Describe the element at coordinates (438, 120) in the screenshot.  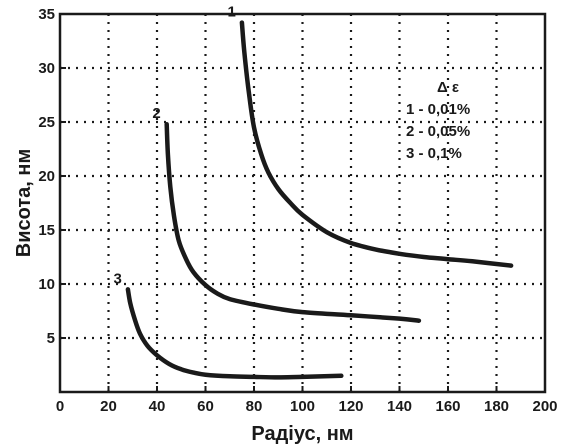
I see `legend: Δ ε 1 - 0,01% 2 - 0,05% 3 - 0,1%` at that location.